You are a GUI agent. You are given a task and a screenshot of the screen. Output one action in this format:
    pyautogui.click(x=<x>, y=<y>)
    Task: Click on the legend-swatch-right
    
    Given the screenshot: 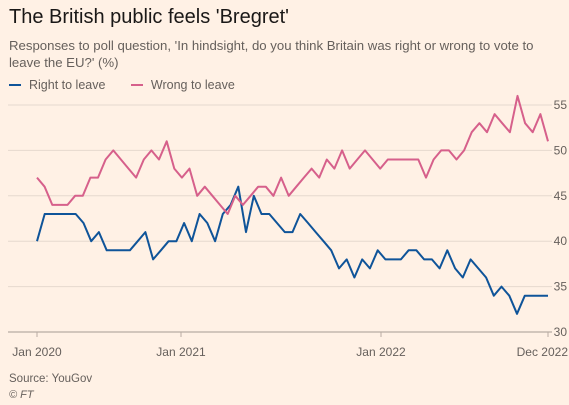 What is the action you would take?
    pyautogui.click(x=15, y=84)
    